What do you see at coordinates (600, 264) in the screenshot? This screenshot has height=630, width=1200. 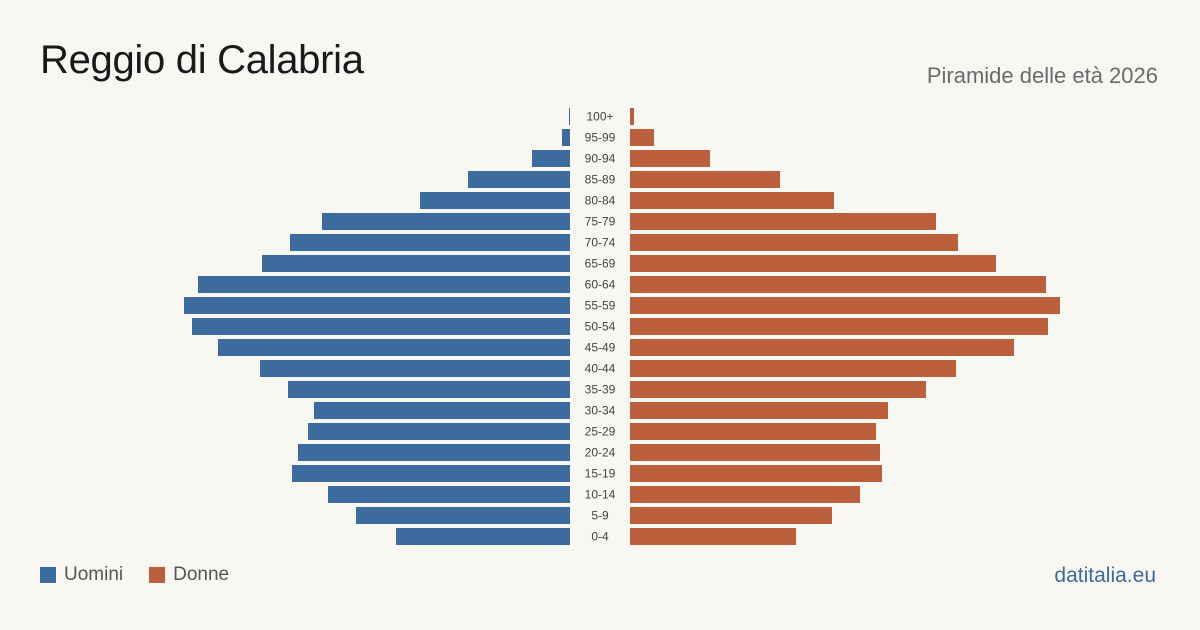 I see `age-label-65-69: 65-69` at bounding box center [600, 264].